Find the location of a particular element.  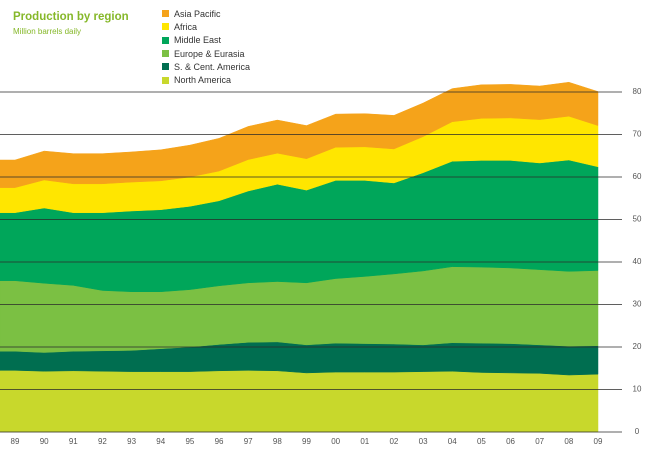

x-tick-label: 97 is located at coordinates (248, 441).